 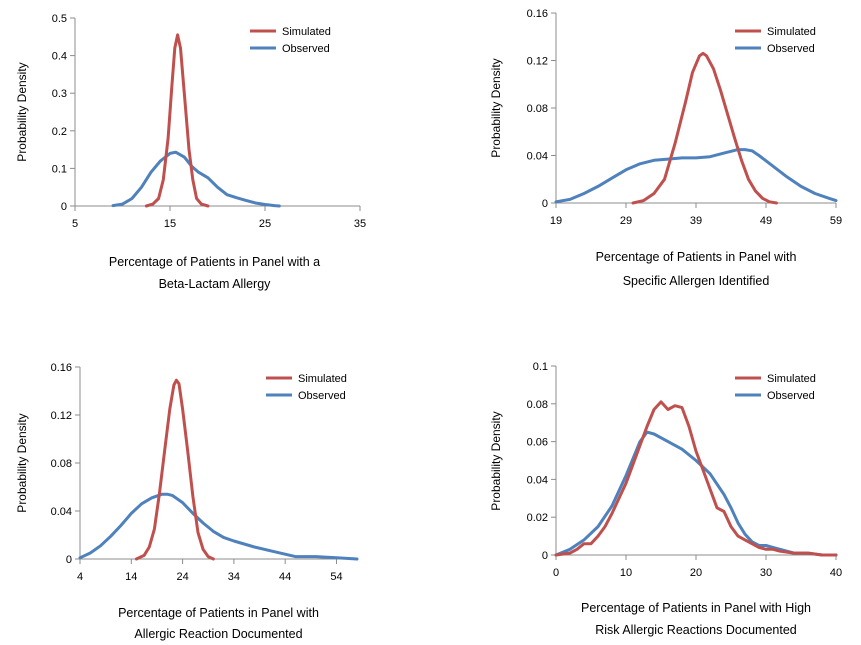 What do you see at coordinates (696, 221) in the screenshot?
I see `x-tick-label: 39` at bounding box center [696, 221].